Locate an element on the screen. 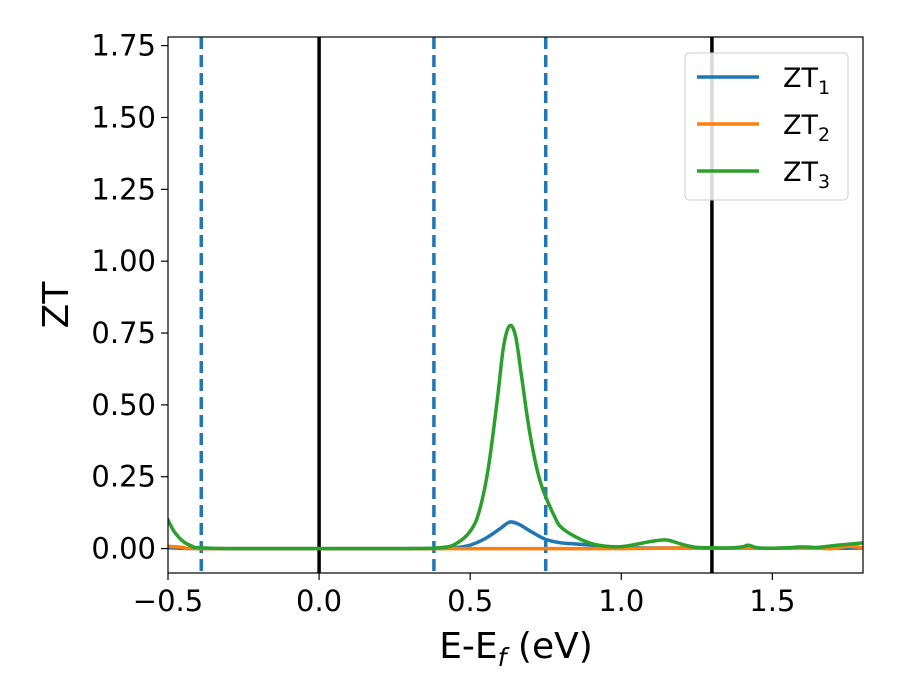 This screenshot has width=900, height=700. x-axis-title: E-Ef (eV) is located at coordinates (516, 649).